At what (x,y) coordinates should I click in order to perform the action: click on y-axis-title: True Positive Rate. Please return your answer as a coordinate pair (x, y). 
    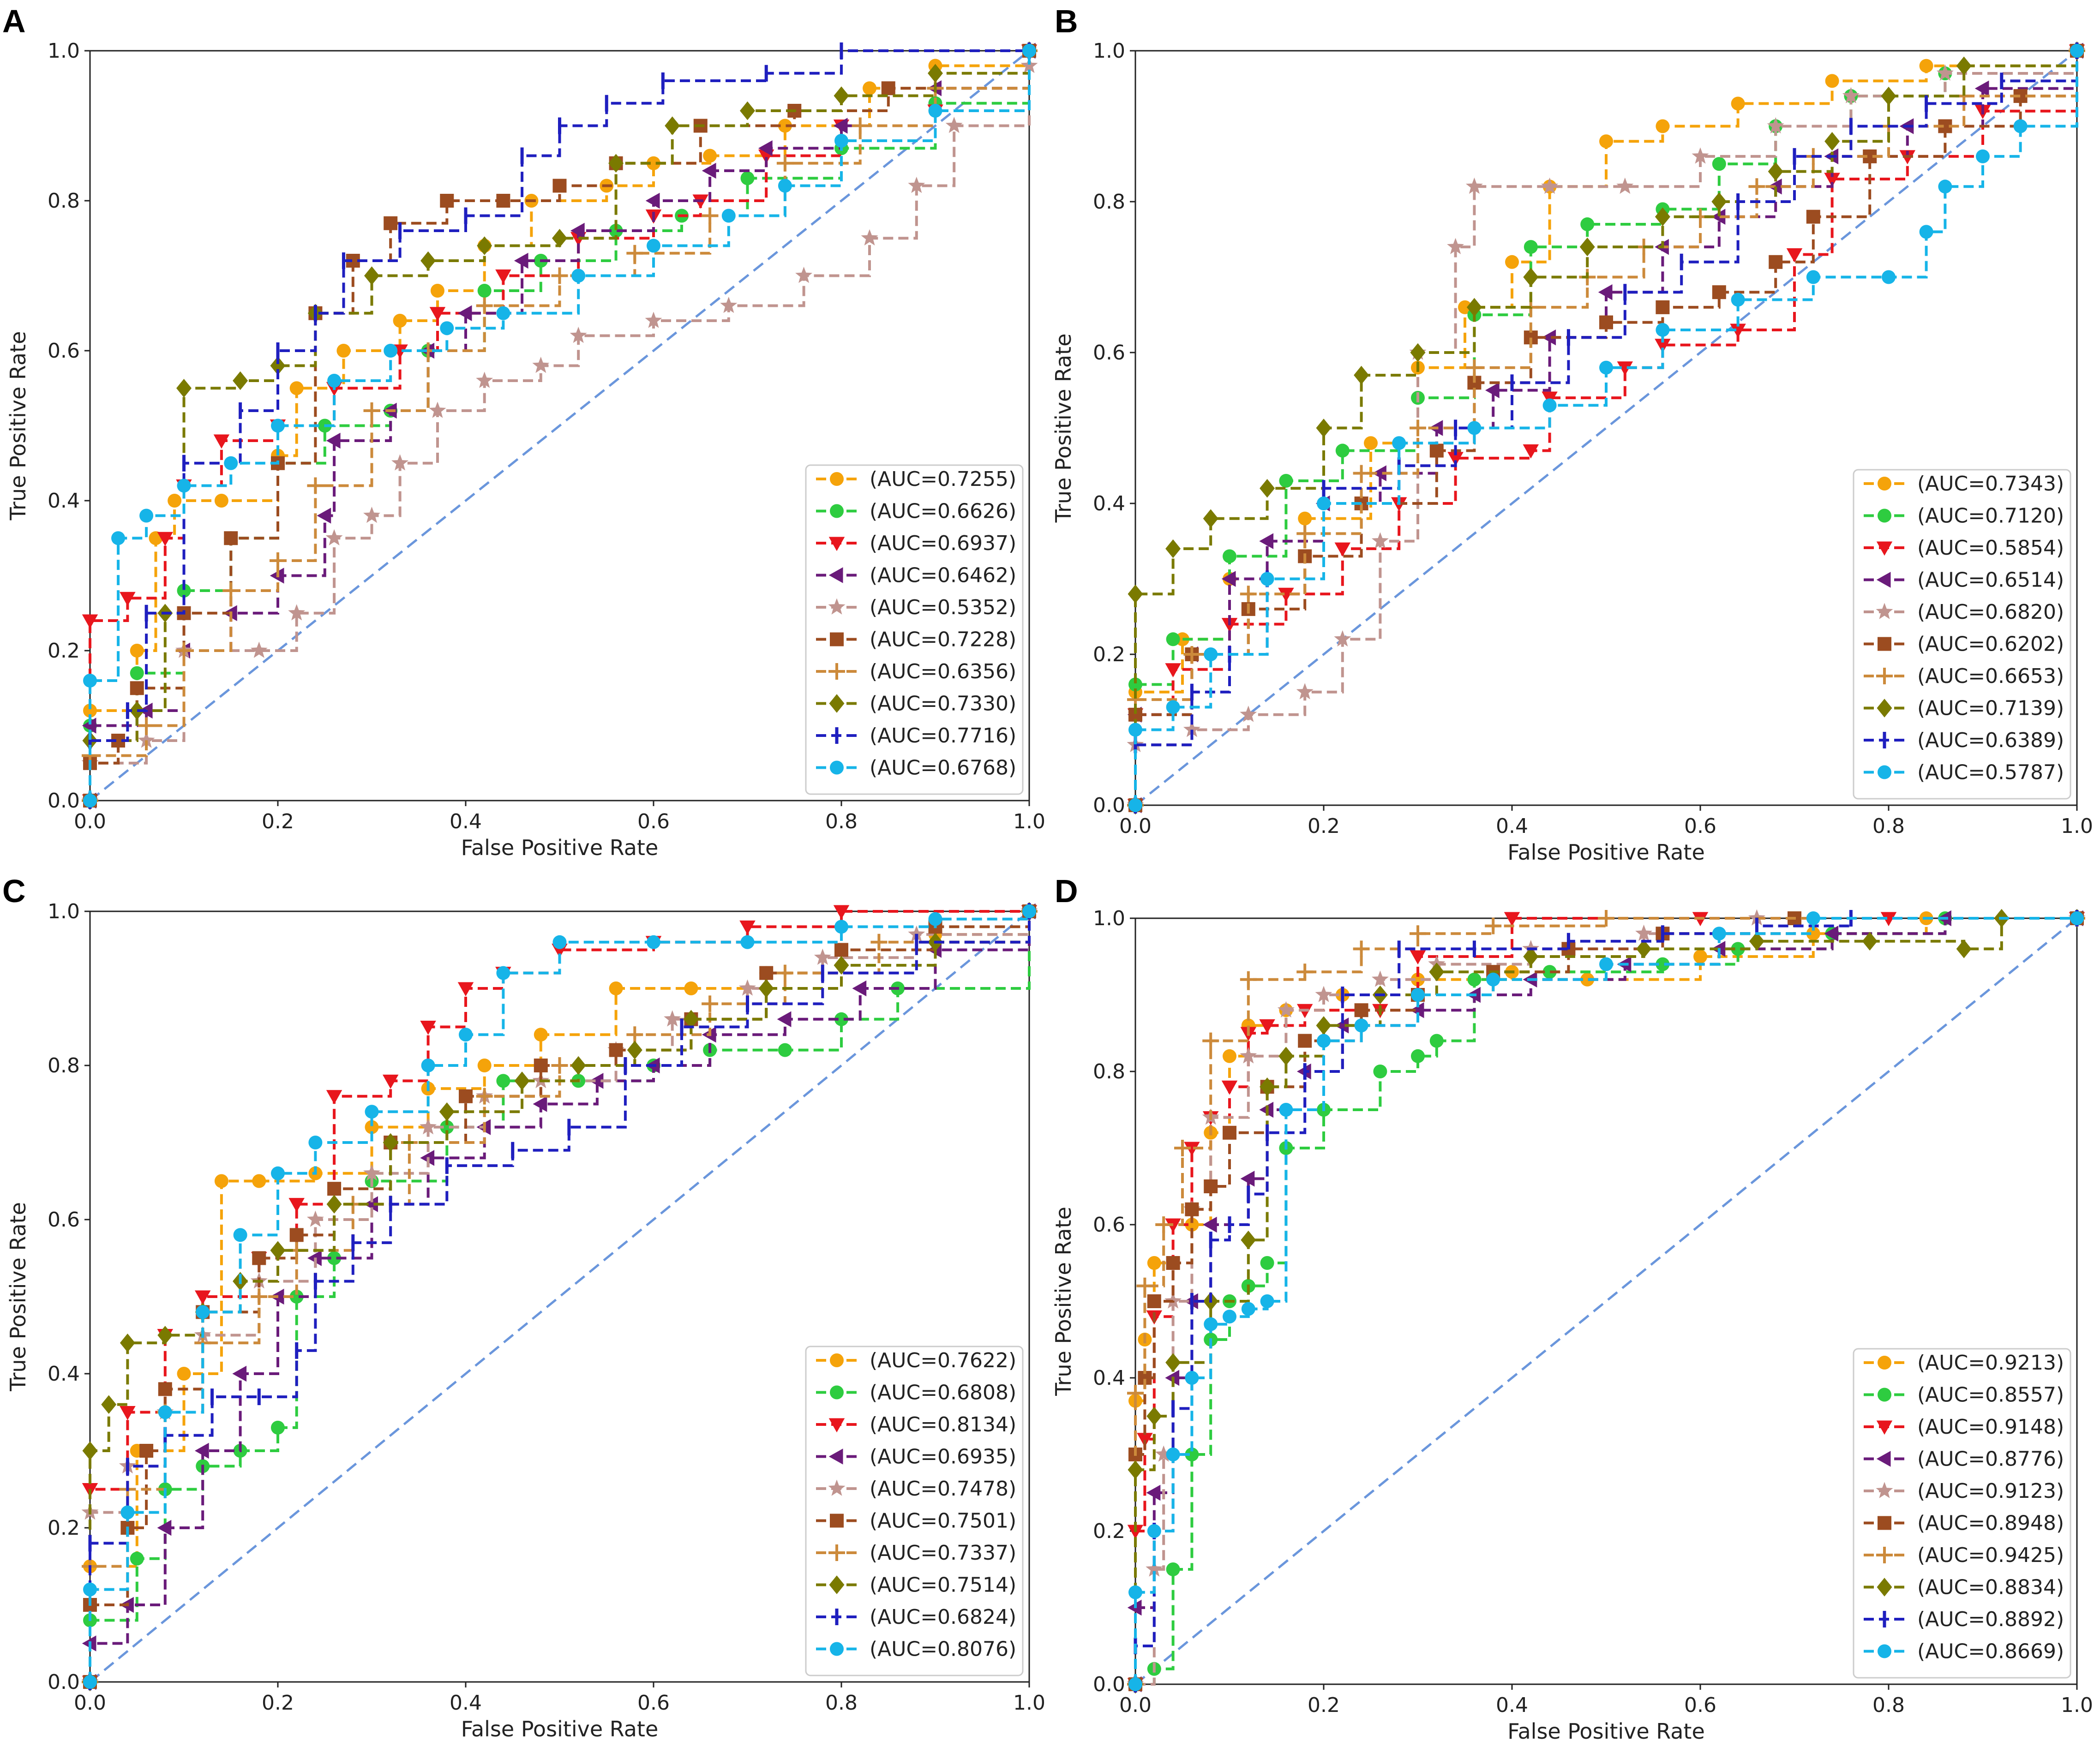
    Looking at the image, I should click on (18, 1297).